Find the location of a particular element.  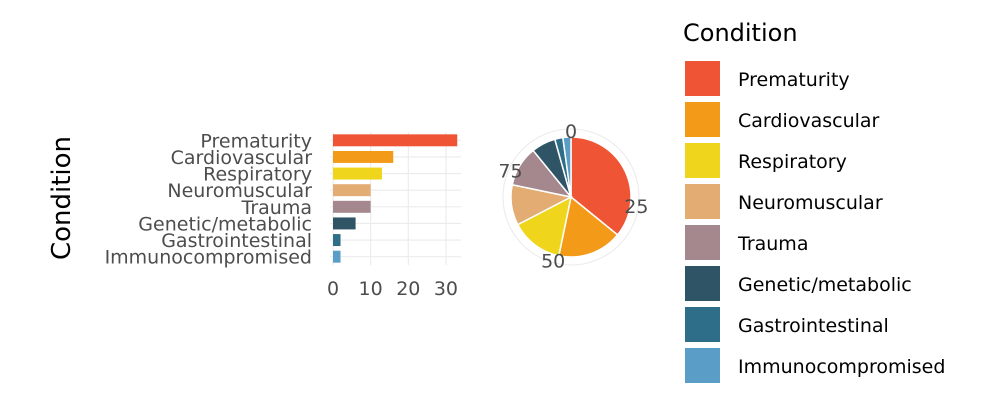

bar-category-label: Gastrointestinal is located at coordinates (236, 241).